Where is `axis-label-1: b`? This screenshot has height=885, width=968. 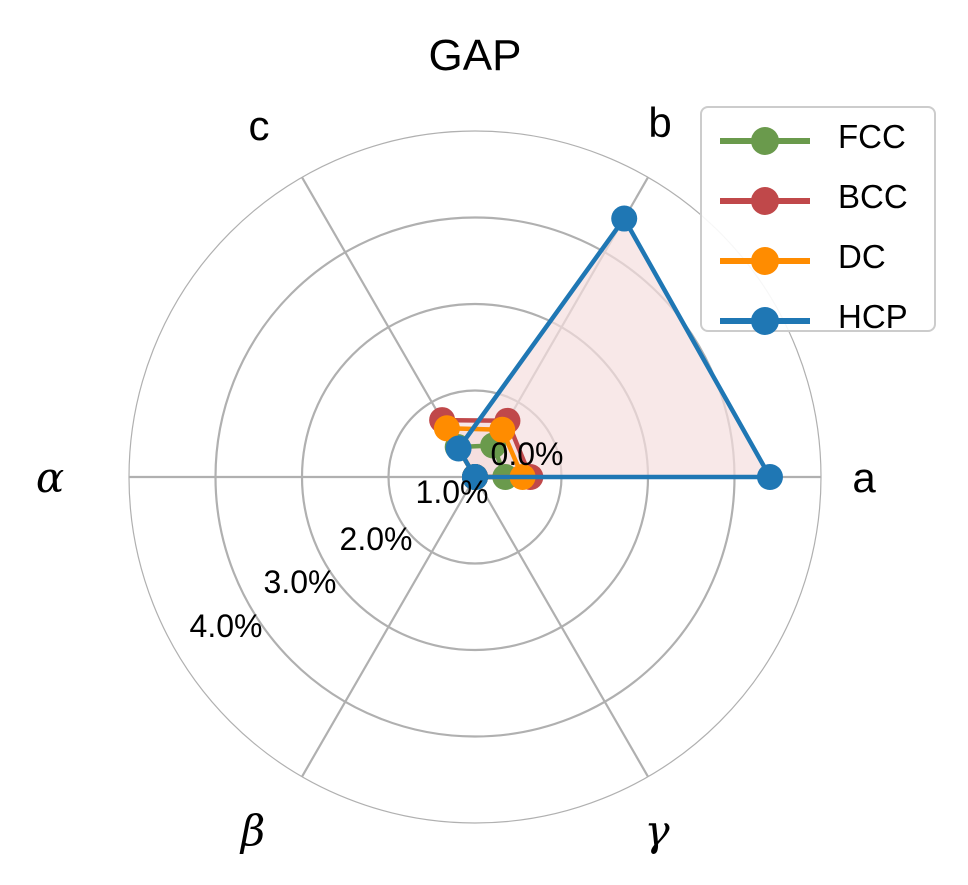
axis-label-1: b is located at coordinates (659, 122).